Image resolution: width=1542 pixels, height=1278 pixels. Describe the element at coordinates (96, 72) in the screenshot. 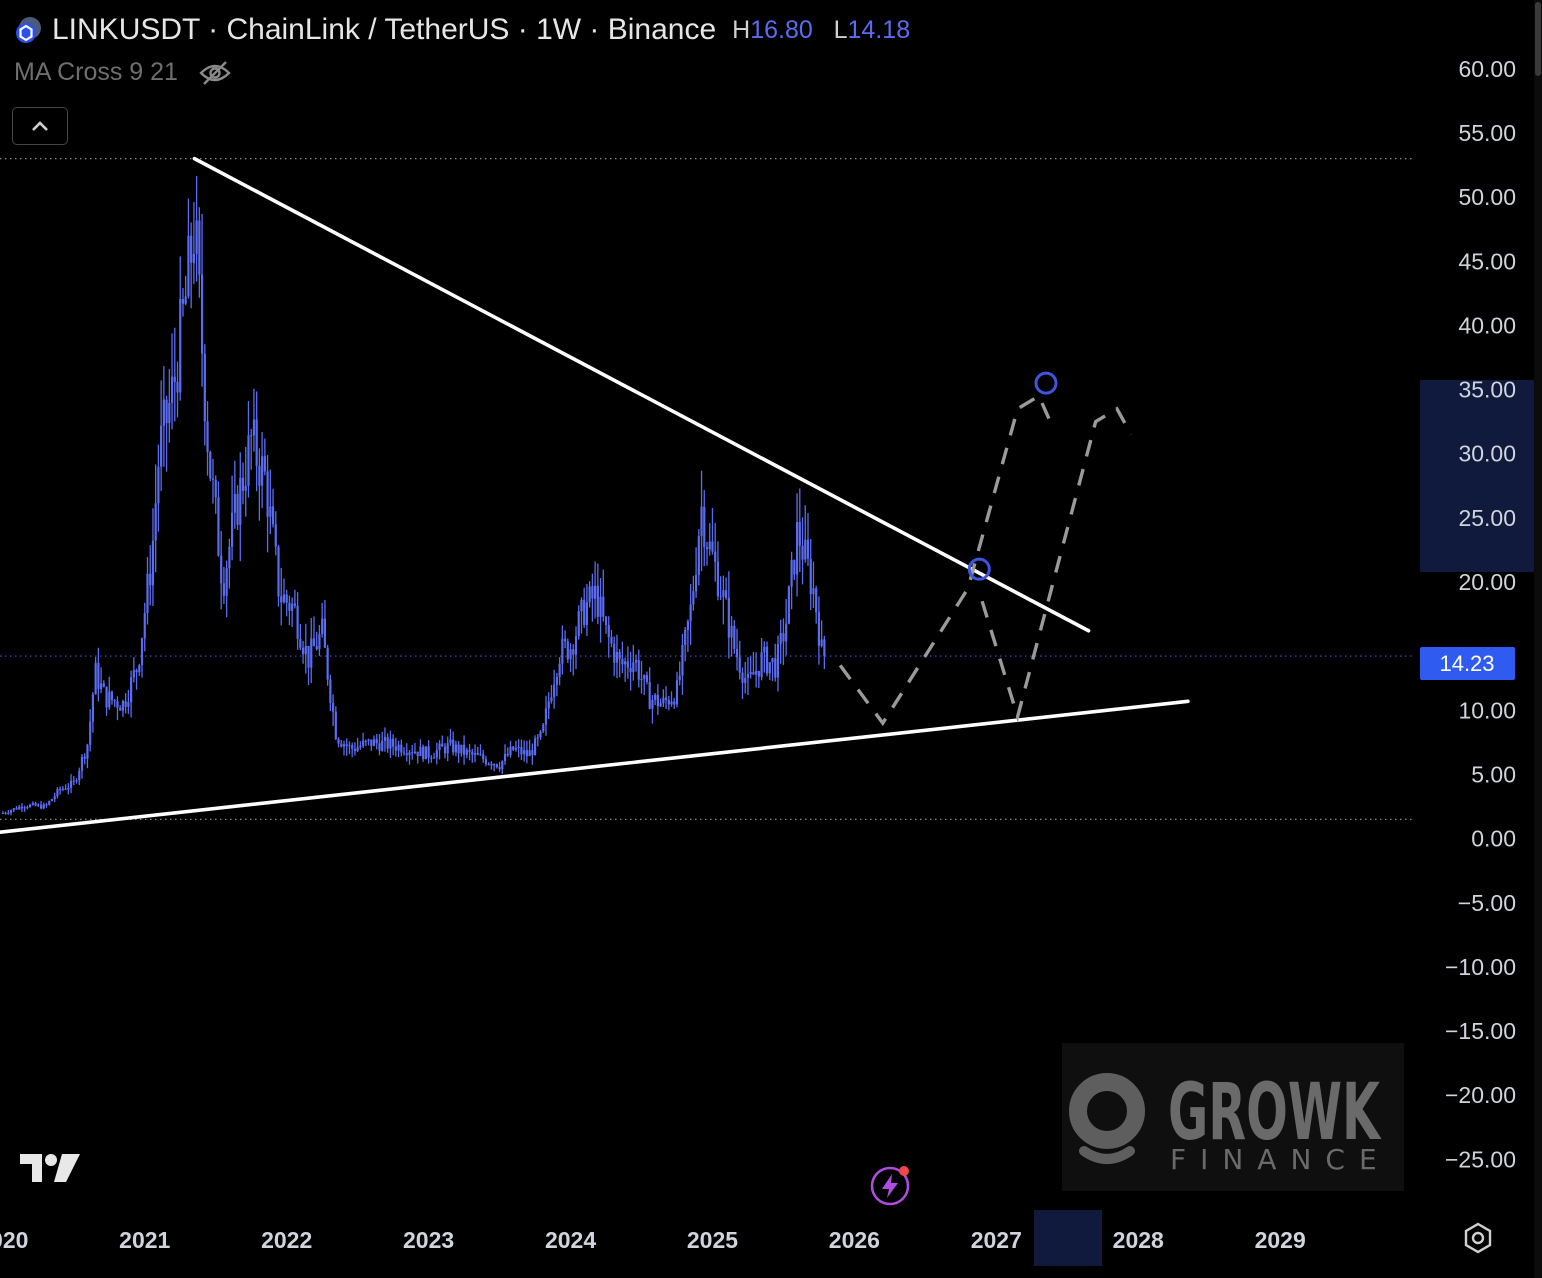

I see `indicator-label: MA Cross 9 21` at that location.